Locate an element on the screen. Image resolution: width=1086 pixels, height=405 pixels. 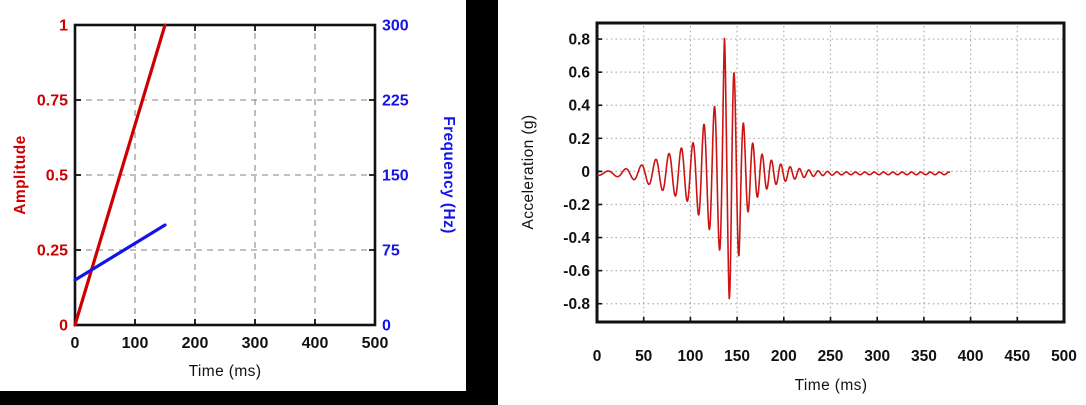
amplitude-tick-label: 0.5 is located at coordinates (57, 176).